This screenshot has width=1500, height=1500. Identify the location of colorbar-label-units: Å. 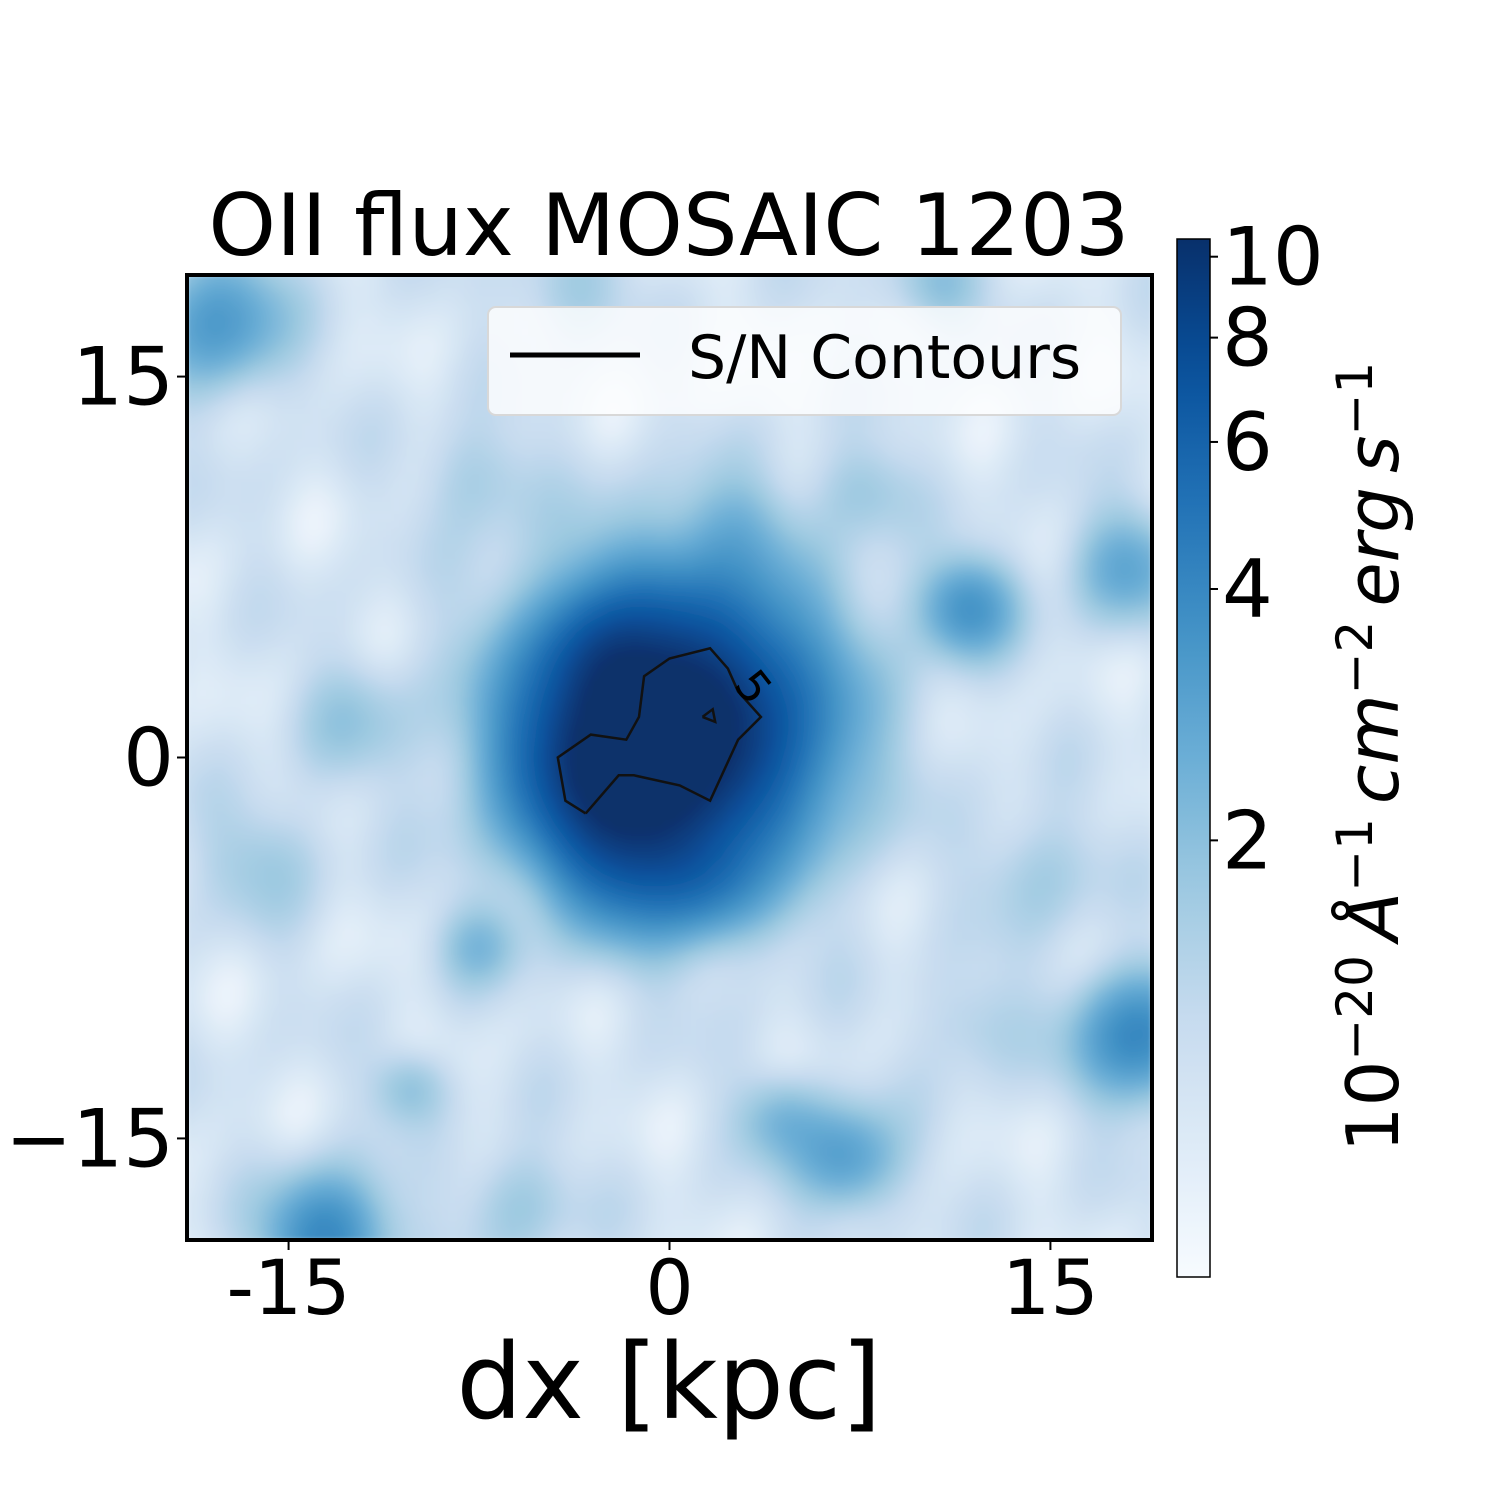
(1373, 918).